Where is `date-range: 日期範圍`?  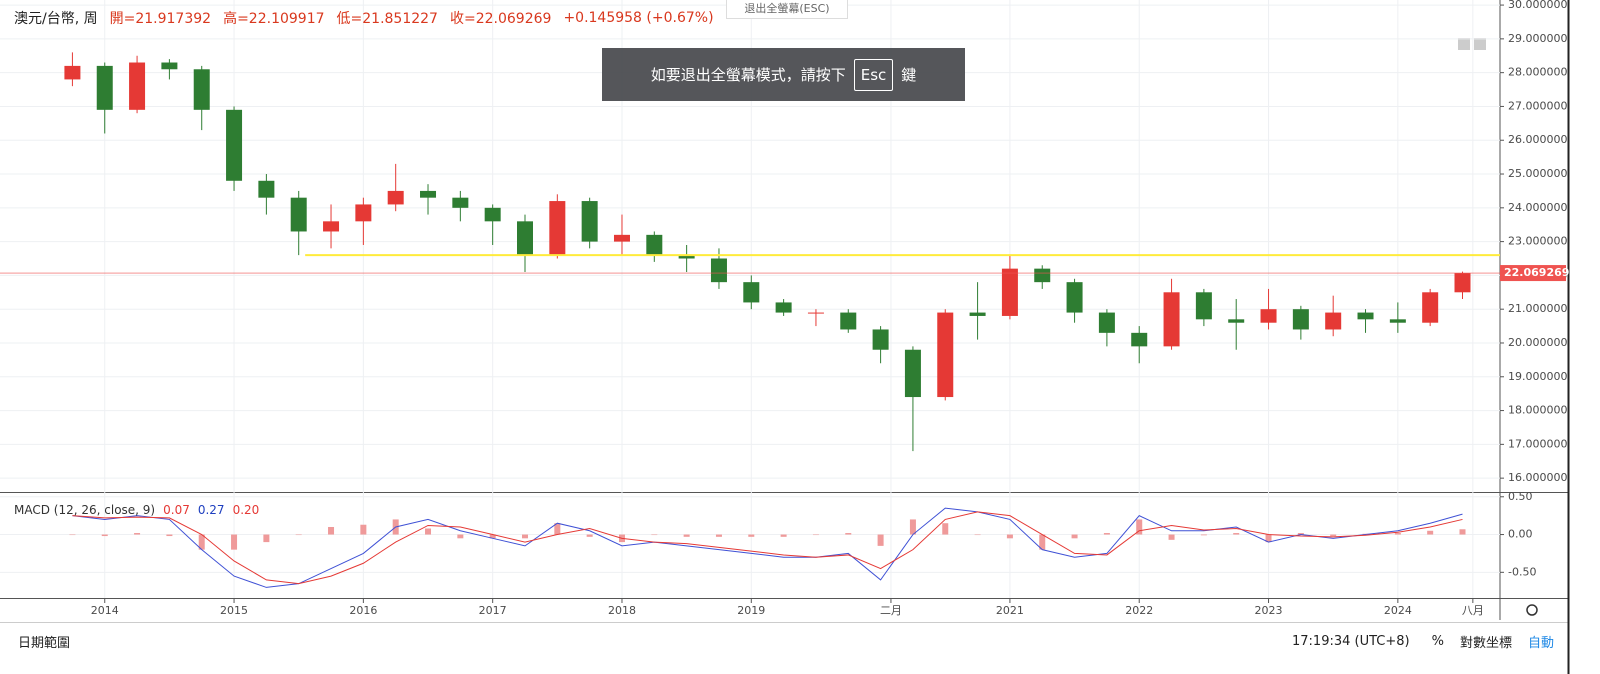
date-range: 日期範圍 is located at coordinates (44, 643).